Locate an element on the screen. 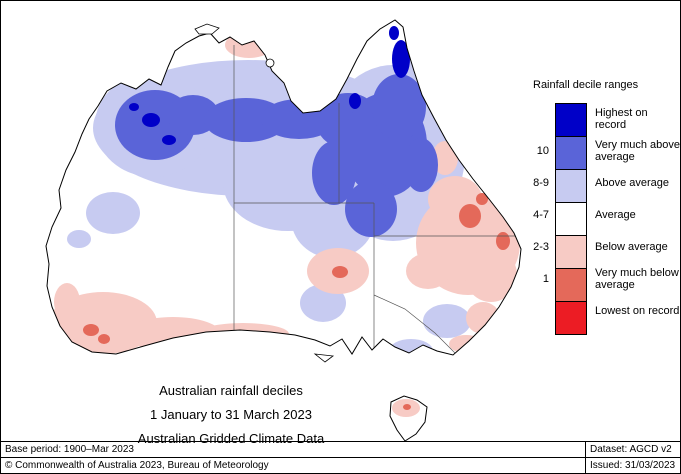  dataset-text: Dataset: AGCD v2 is located at coordinates (632, 449).